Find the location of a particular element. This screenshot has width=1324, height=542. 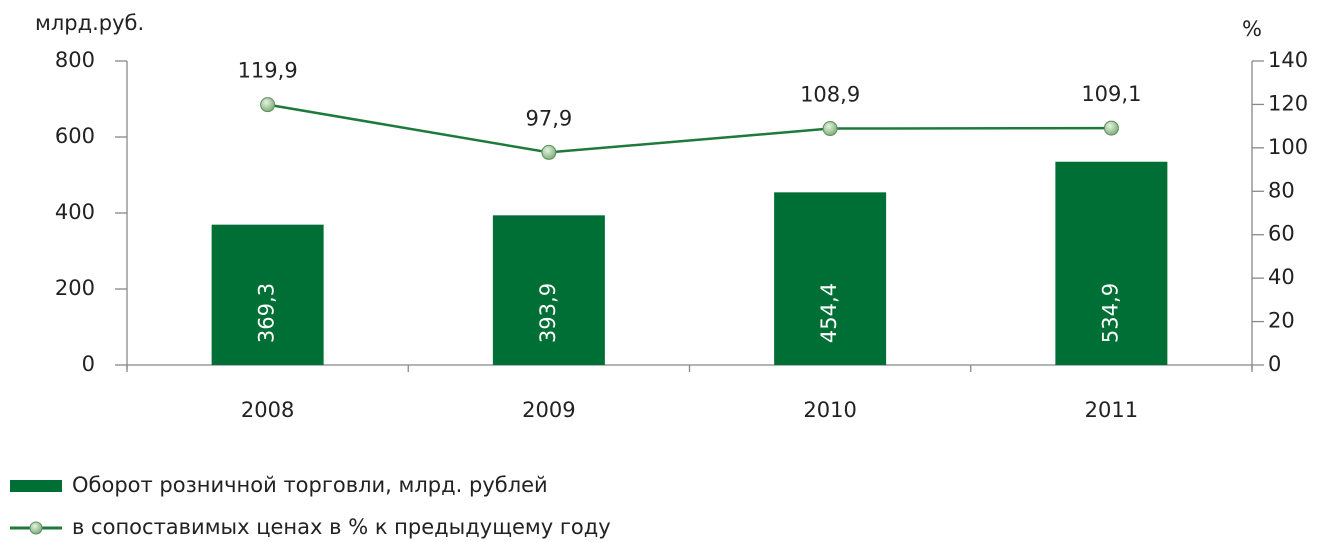

y2-tick-label: 0 is located at coordinates (1274, 364).